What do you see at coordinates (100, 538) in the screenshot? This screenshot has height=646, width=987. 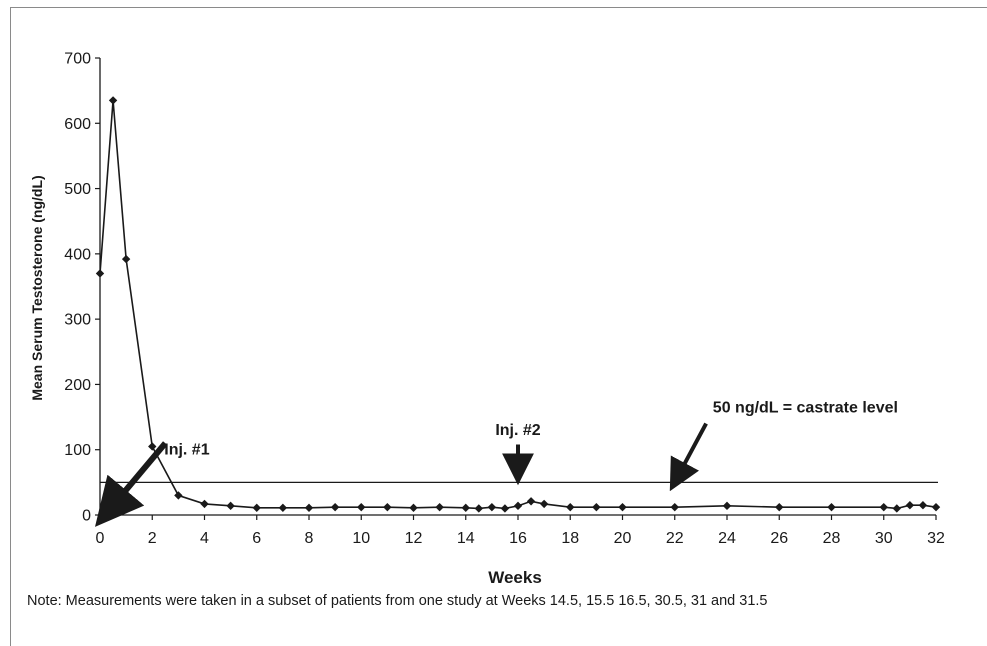 I see `x-tick-label: 0` at bounding box center [100, 538].